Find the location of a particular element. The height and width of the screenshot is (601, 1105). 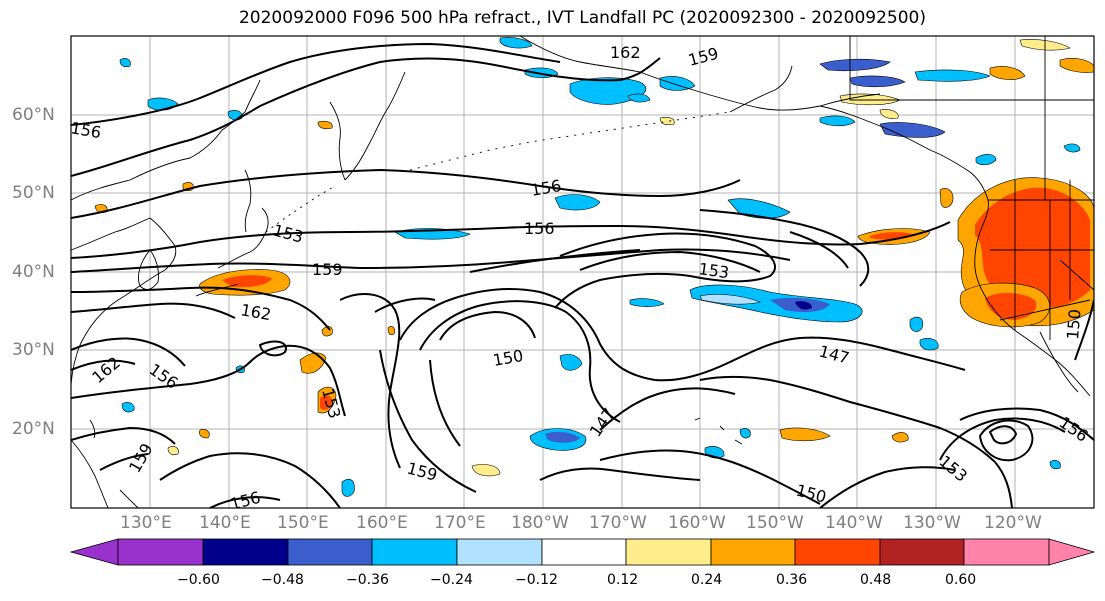

lon-label: 170°W is located at coordinates (618, 523).